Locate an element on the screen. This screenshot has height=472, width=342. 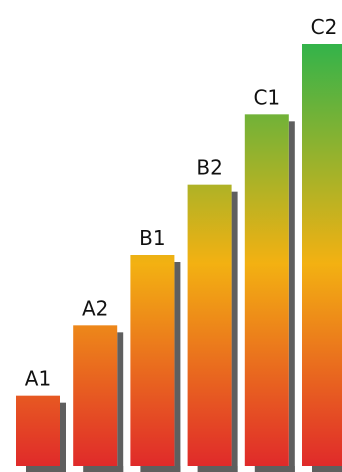
bar-label-a2: A2 is located at coordinates (95, 308).